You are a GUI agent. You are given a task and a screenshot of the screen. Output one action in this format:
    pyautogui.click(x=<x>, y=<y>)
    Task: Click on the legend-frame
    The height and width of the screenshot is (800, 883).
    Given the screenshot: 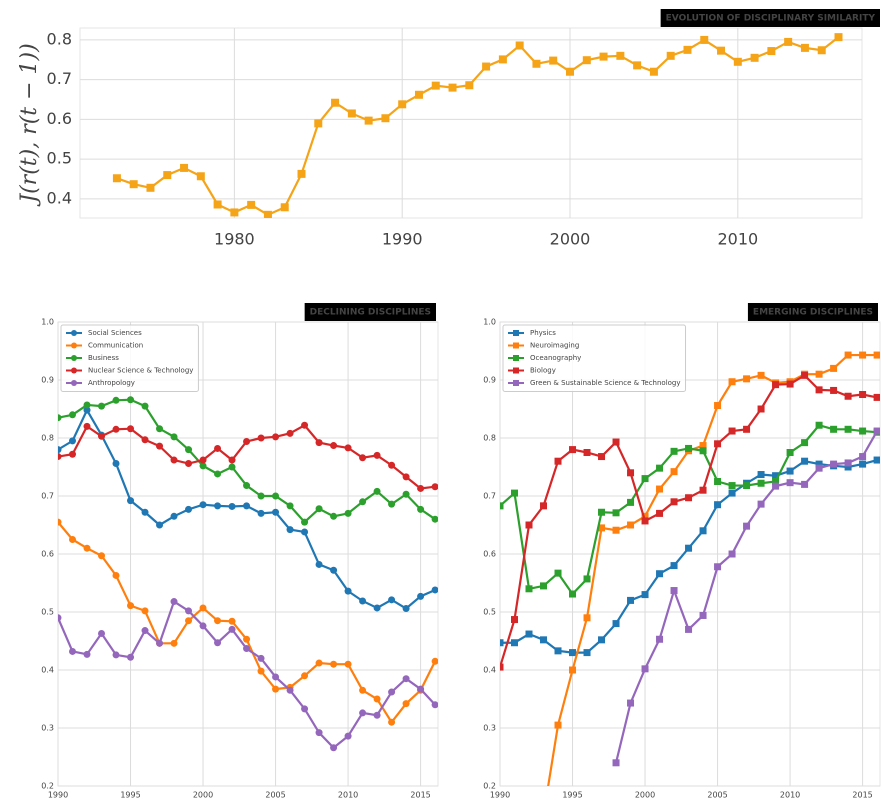 What is the action you would take?
    pyautogui.click(x=129, y=358)
    